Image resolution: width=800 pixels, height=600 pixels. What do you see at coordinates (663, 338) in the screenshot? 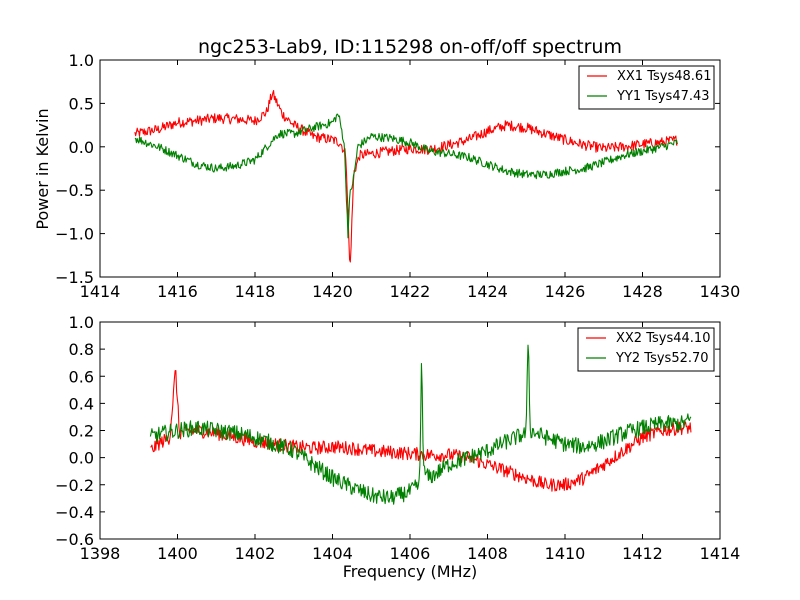
I see `bottom-legend-label-1: XX2 Tsys44.10` at bounding box center [663, 338].